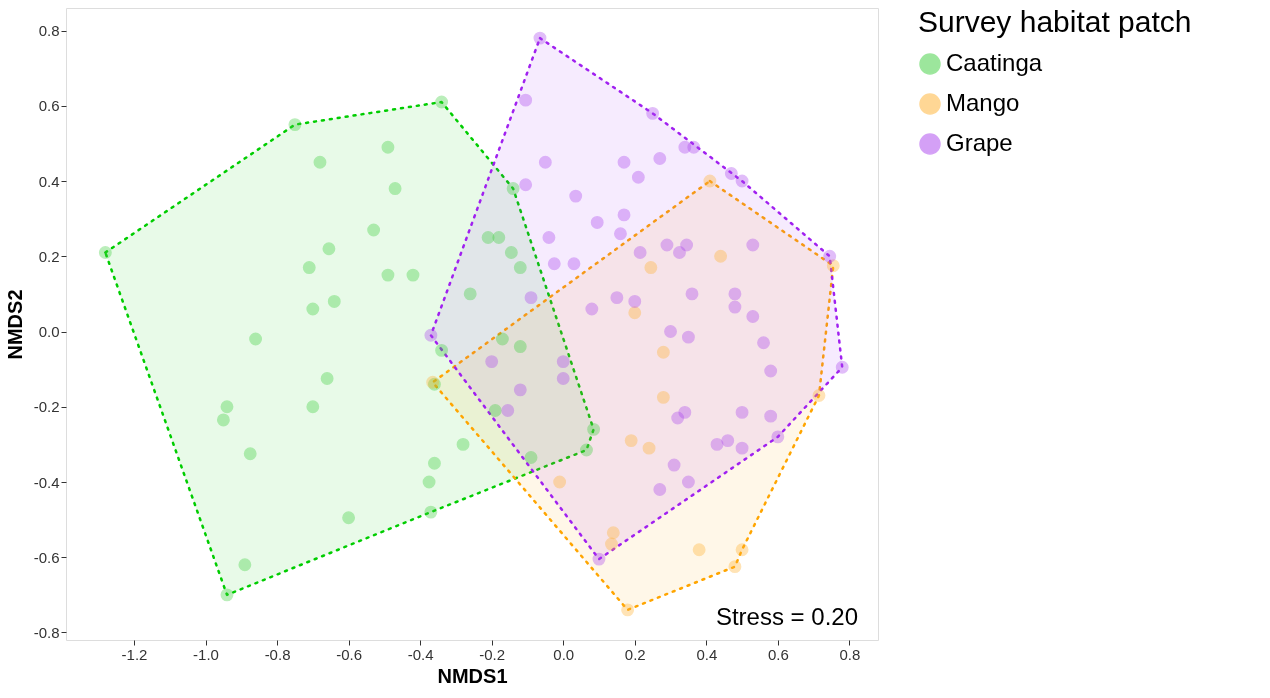  I want to click on y-tick-label: 0.2, so click(49, 256).